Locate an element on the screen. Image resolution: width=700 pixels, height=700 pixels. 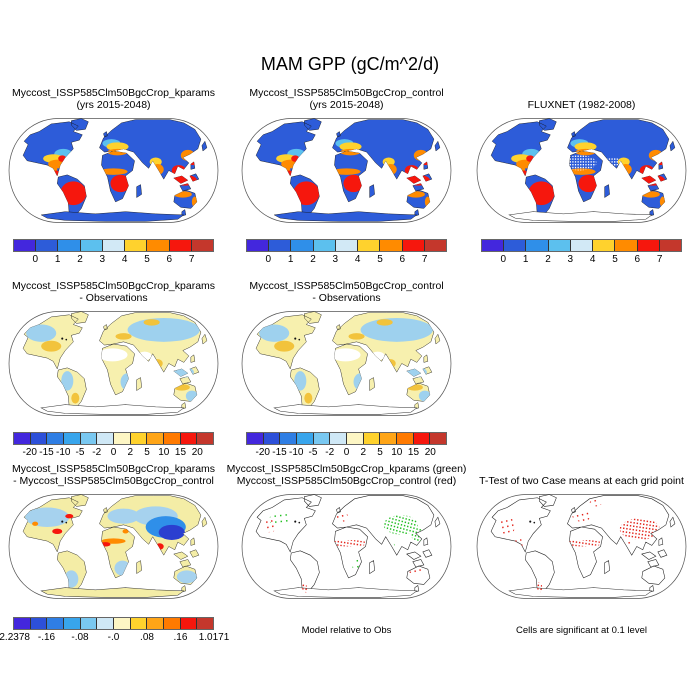
panel-title-line2: - Myccost_ISSP585Clm50BgcCrop_control is located at coordinates (113, 480).